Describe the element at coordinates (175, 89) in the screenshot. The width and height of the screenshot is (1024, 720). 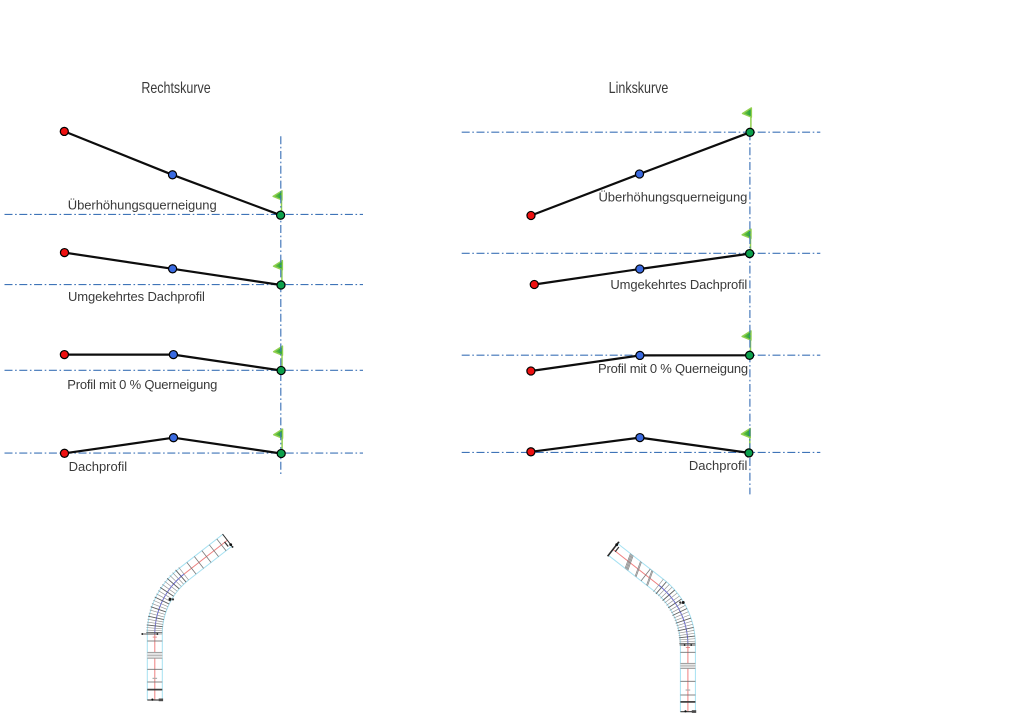
I see `svg-text: Rechtskurve` at that location.